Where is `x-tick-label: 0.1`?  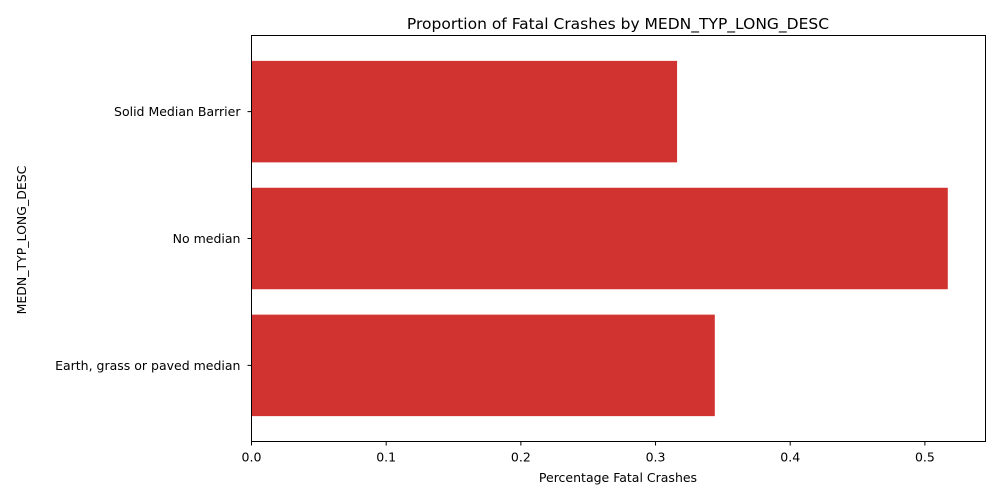
x-tick-label: 0.1 is located at coordinates (386, 457).